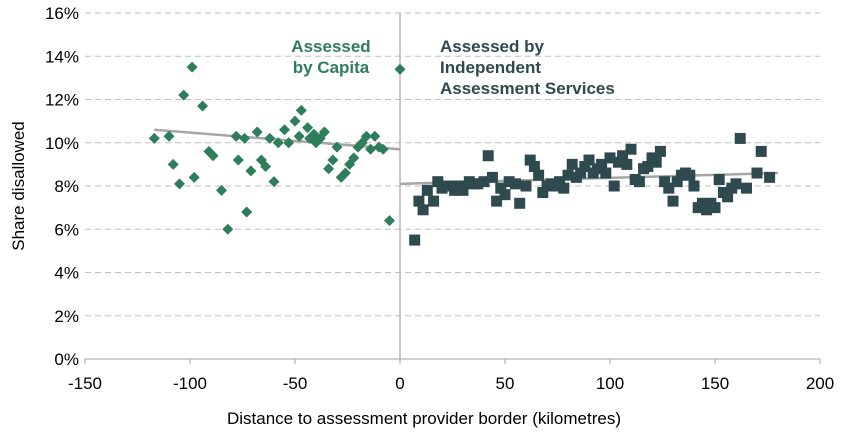 Image resolution: width=848 pixels, height=435 pixels. What do you see at coordinates (490, 67) in the screenshot?
I see `ias-annotation-line: Independent` at bounding box center [490, 67].